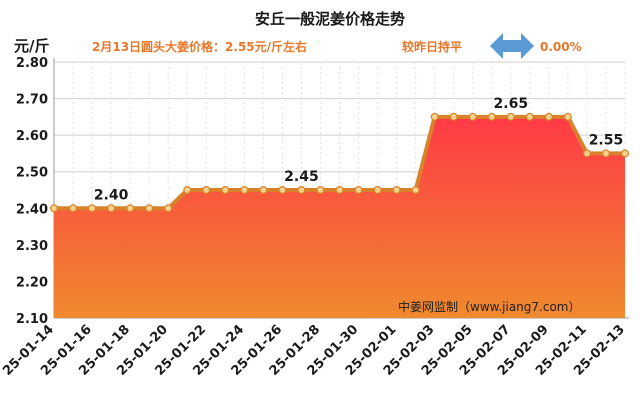 The width and height of the screenshot is (640, 411). I want to click on price-note: 2月13日圆头大姜价格：2.55元/斤左右, so click(199, 46).